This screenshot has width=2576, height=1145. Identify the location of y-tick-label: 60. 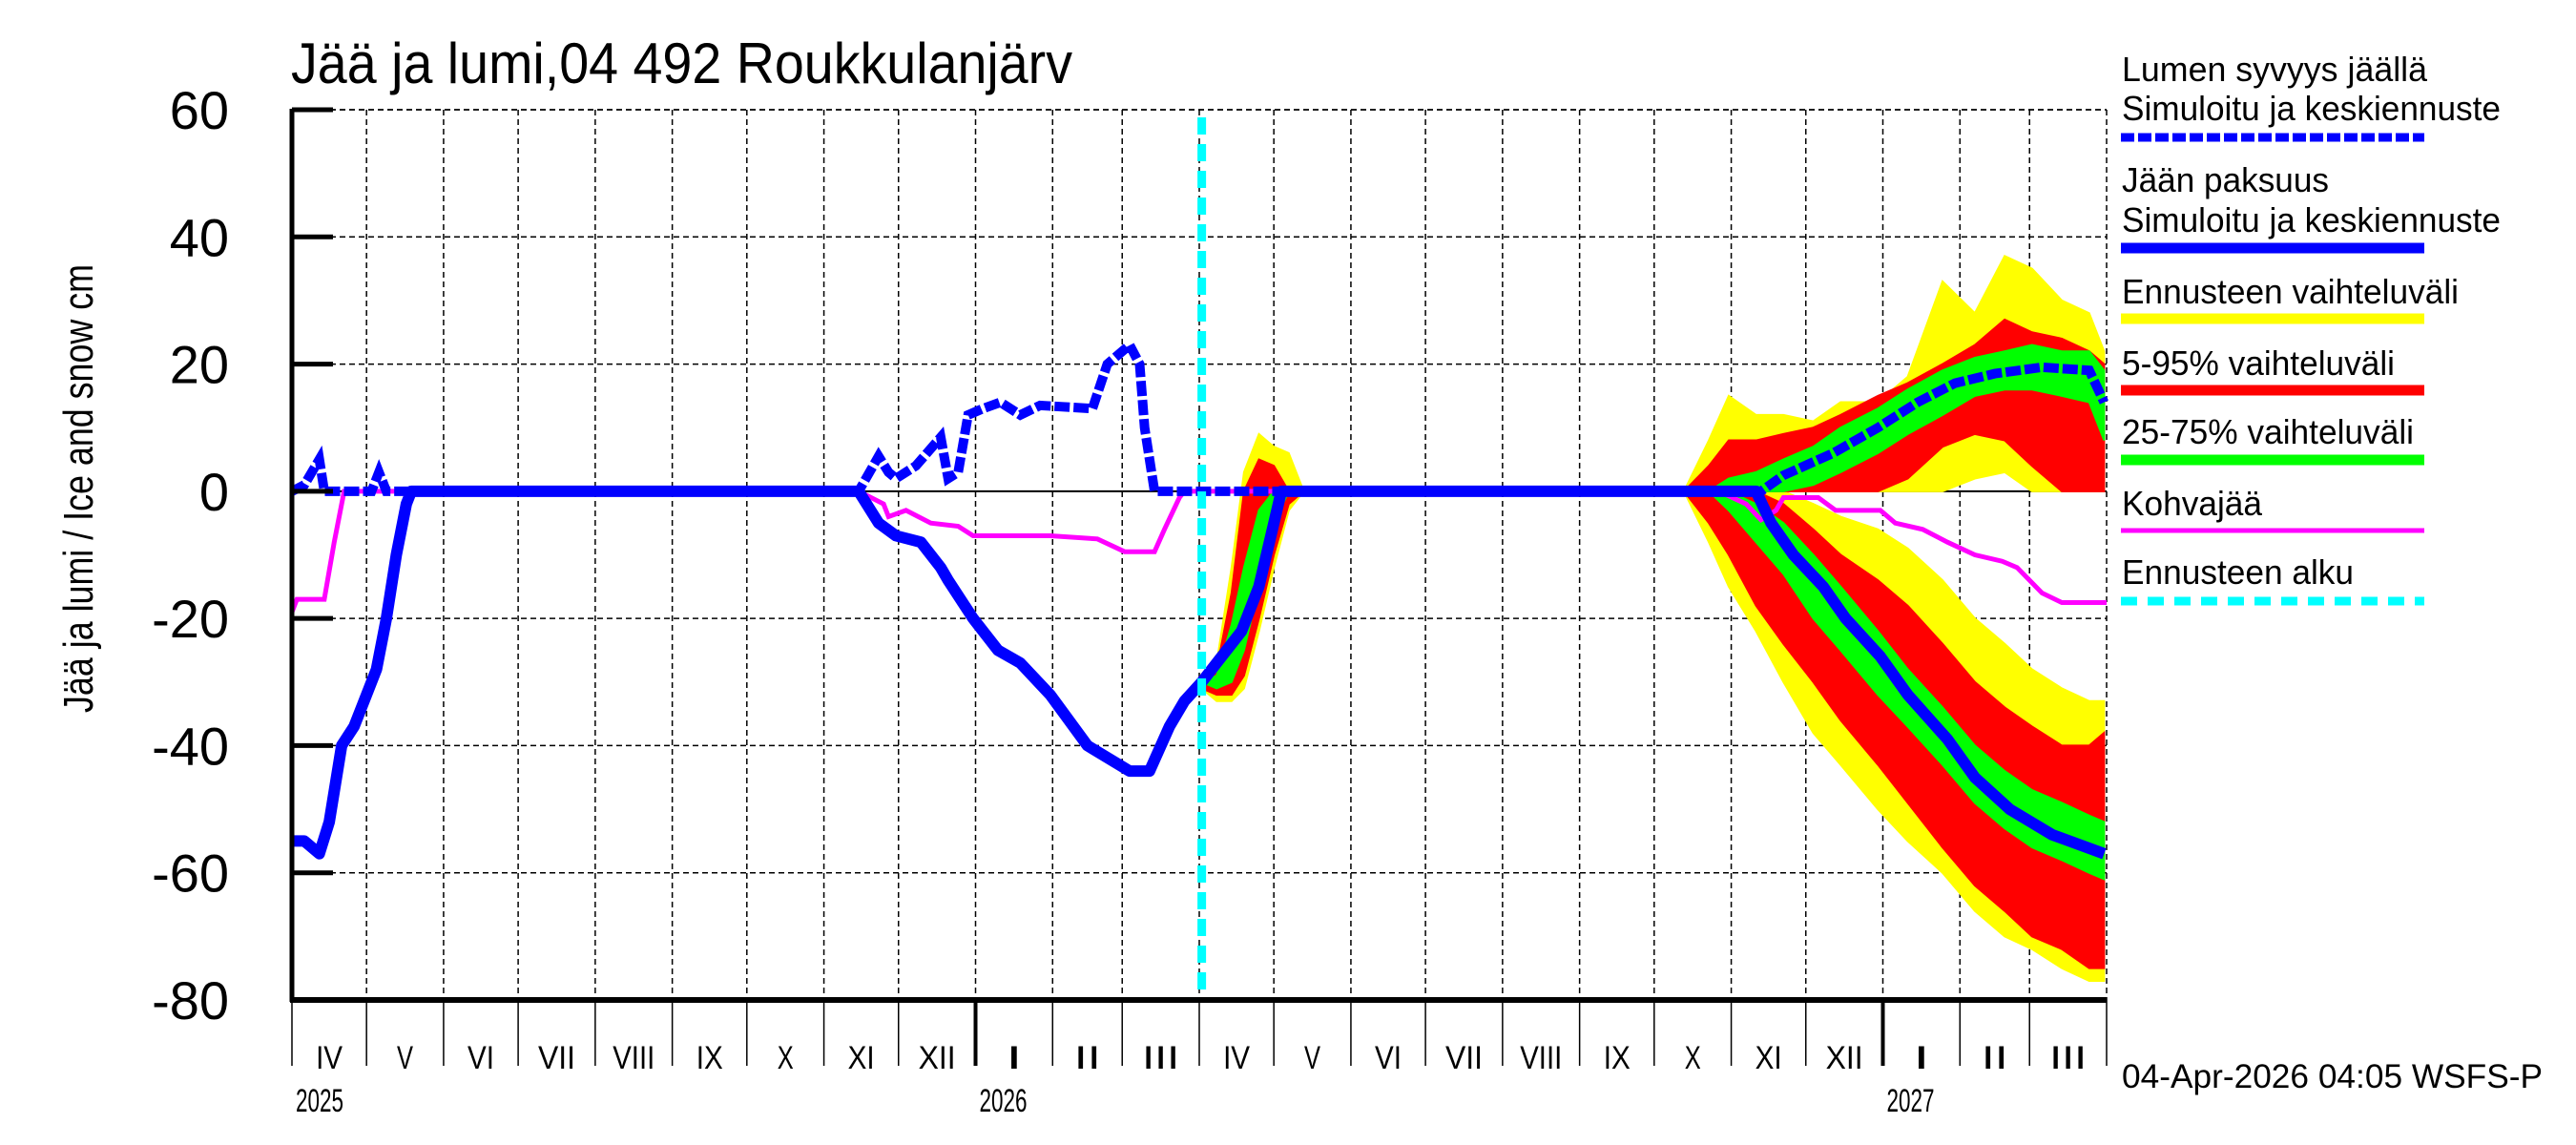
(199, 110).